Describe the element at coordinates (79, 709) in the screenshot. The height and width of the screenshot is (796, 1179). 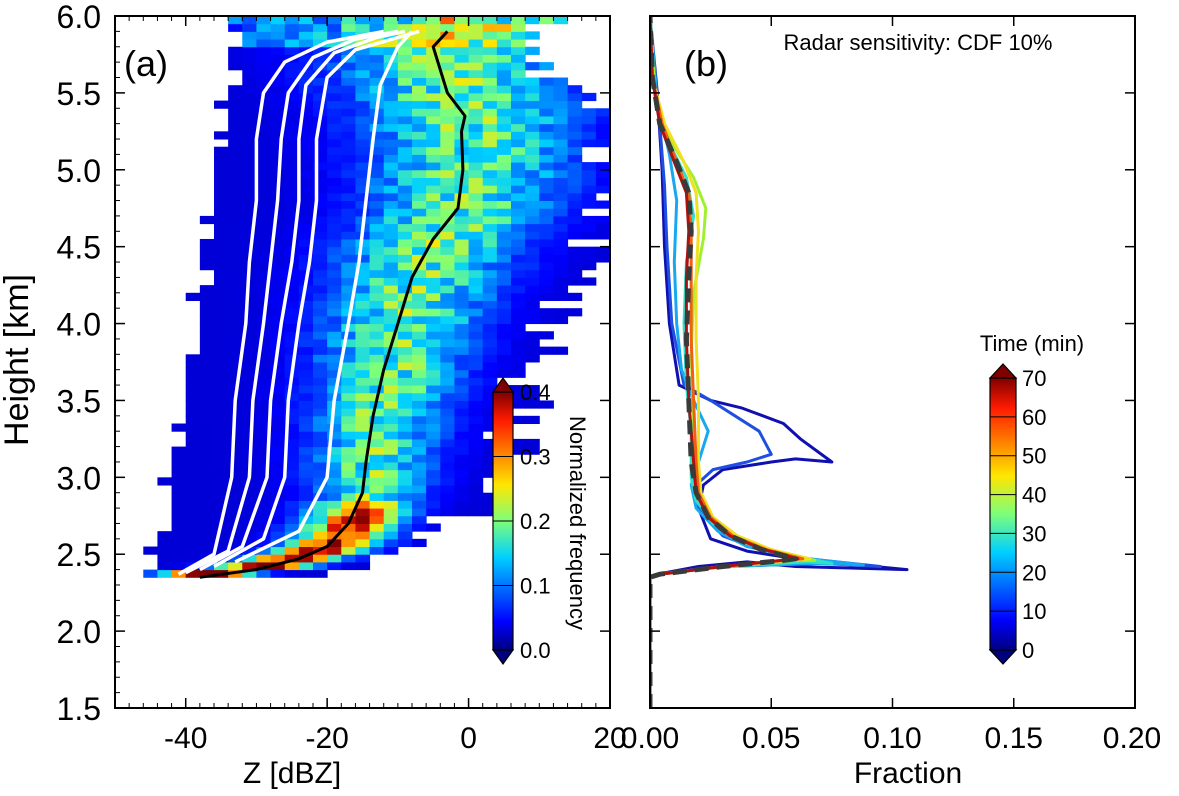
I see `y-tick-label: 1.5` at that location.